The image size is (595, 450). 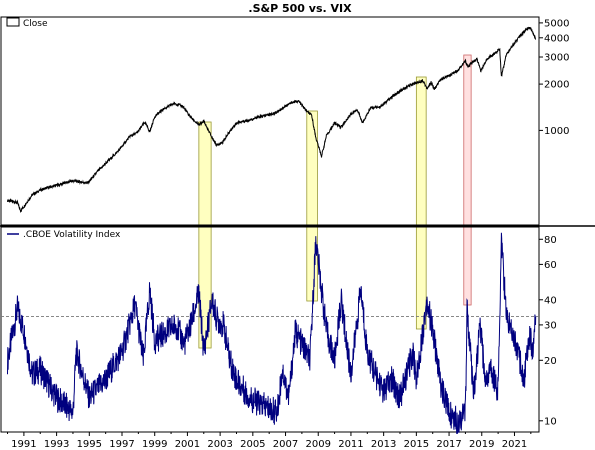 What do you see at coordinates (23, 444) in the screenshot?
I see `x-tick-label: 1991` at bounding box center [23, 444].